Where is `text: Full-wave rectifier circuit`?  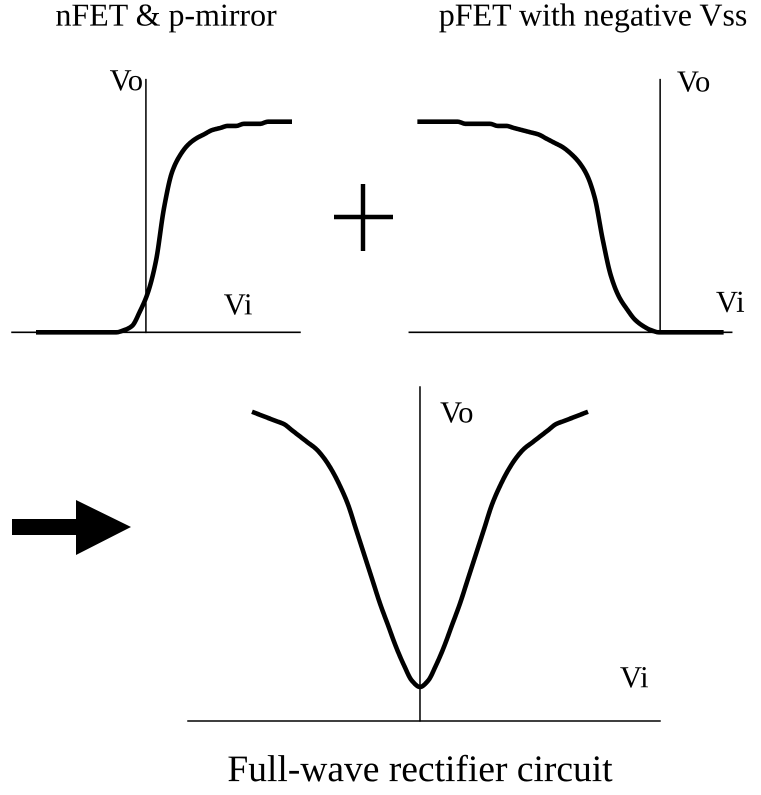 text: Full-wave rectifier circuit is located at coordinates (420, 768).